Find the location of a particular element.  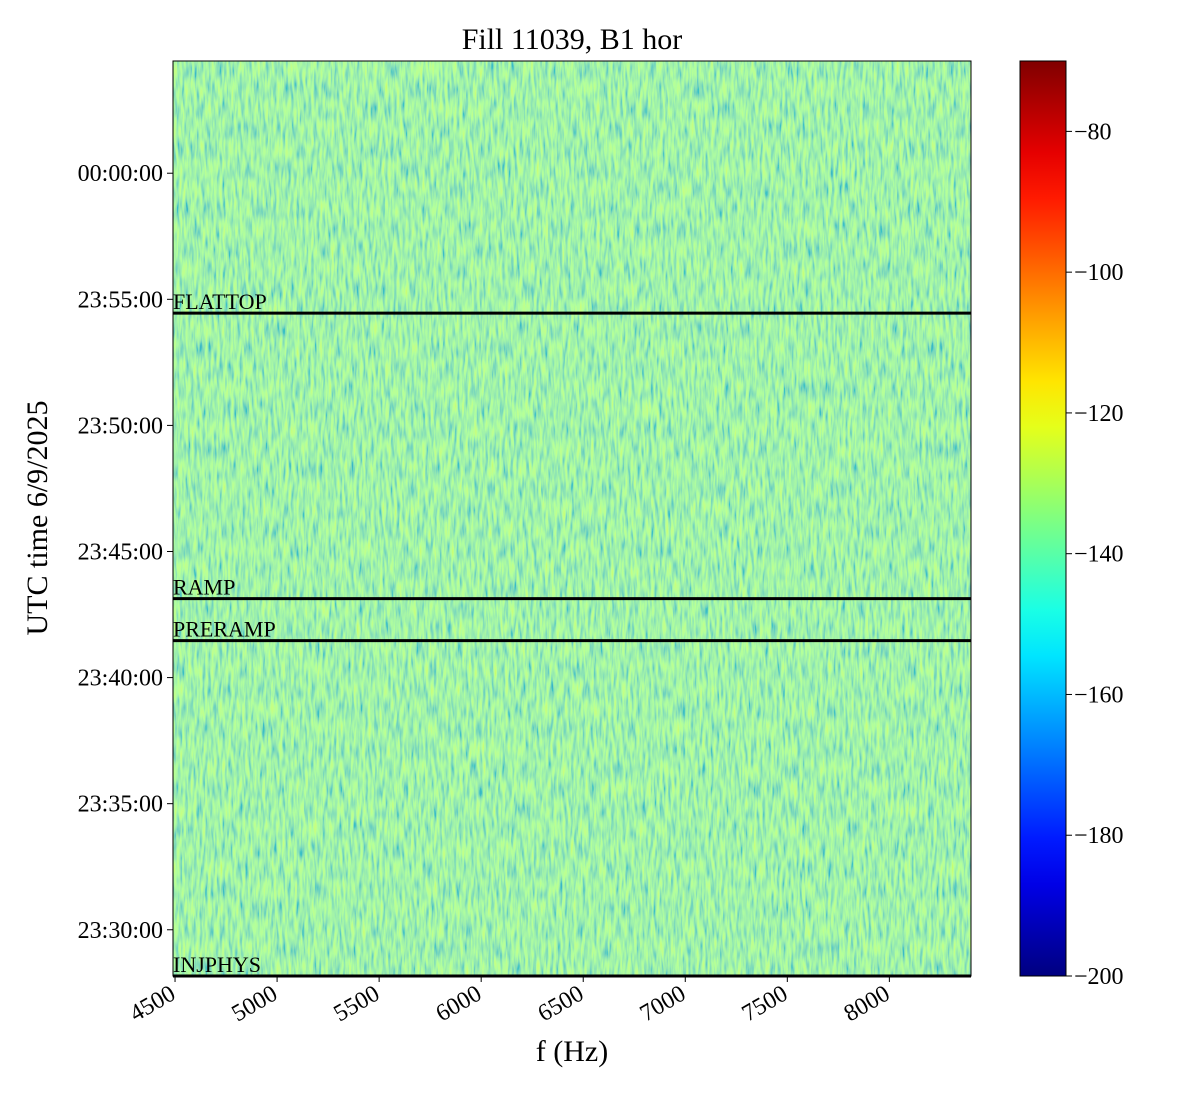

y-tick-label: 23:55:00 is located at coordinates (120, 300).